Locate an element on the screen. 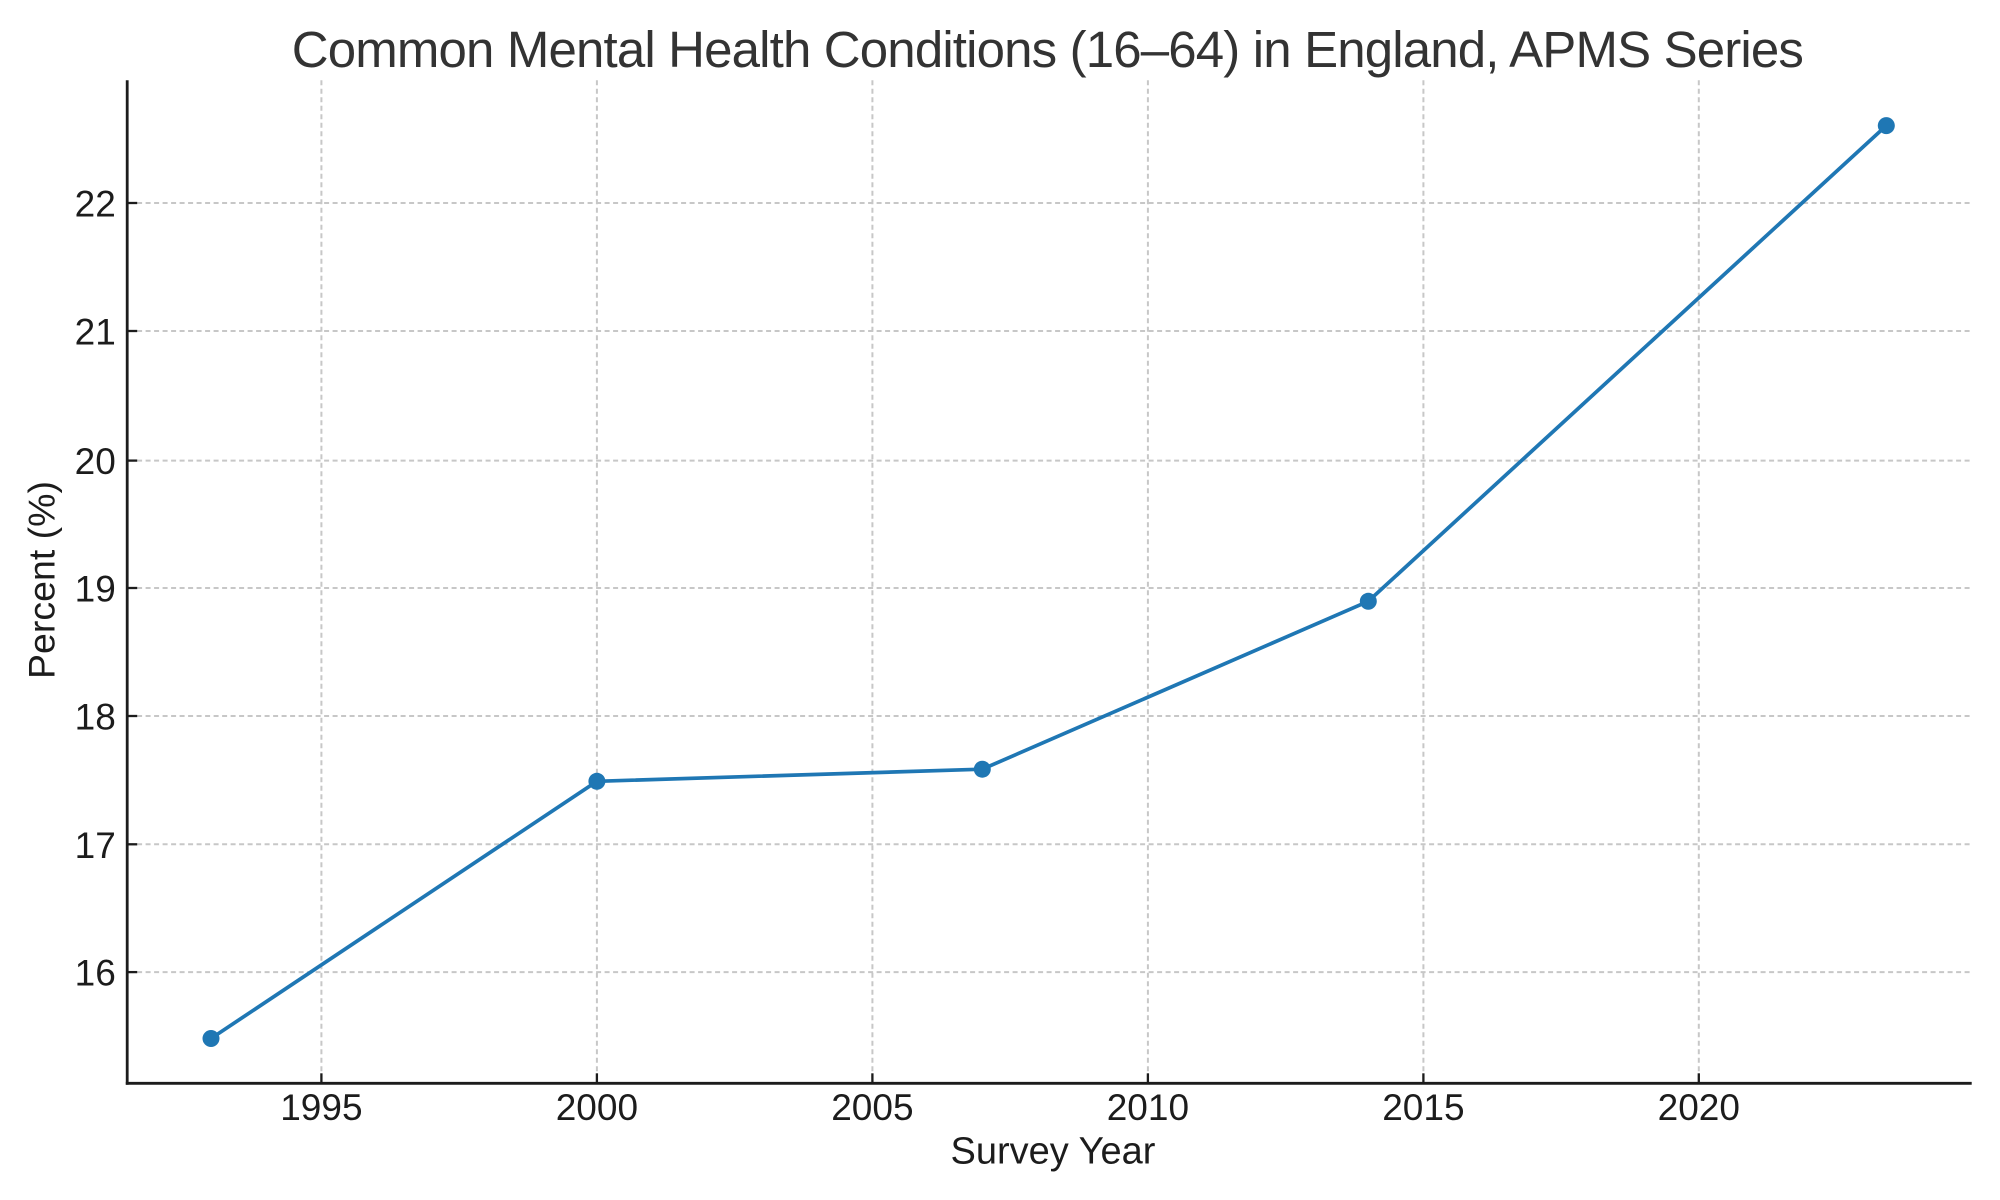  svg-text: 2020 is located at coordinates (1699, 1107).